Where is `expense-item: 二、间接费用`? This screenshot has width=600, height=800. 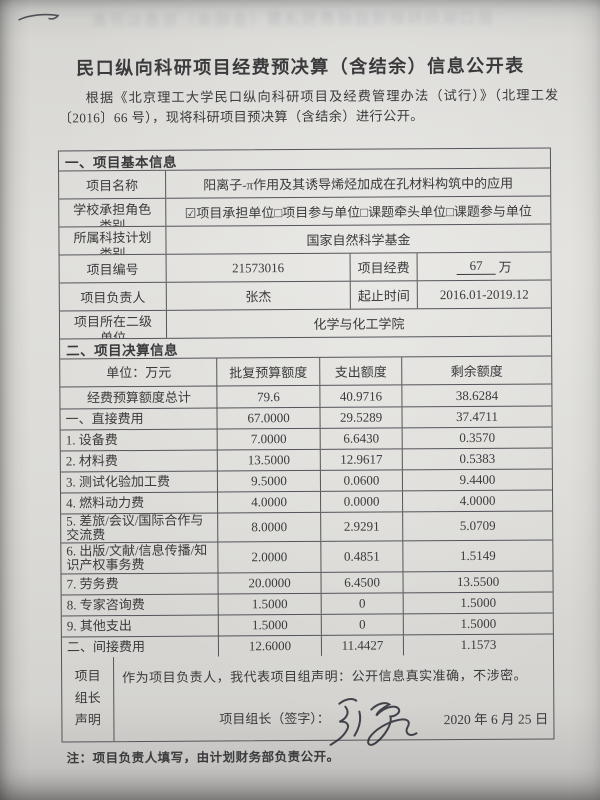 expense-item: 二、间接费用 is located at coordinates (140, 647).